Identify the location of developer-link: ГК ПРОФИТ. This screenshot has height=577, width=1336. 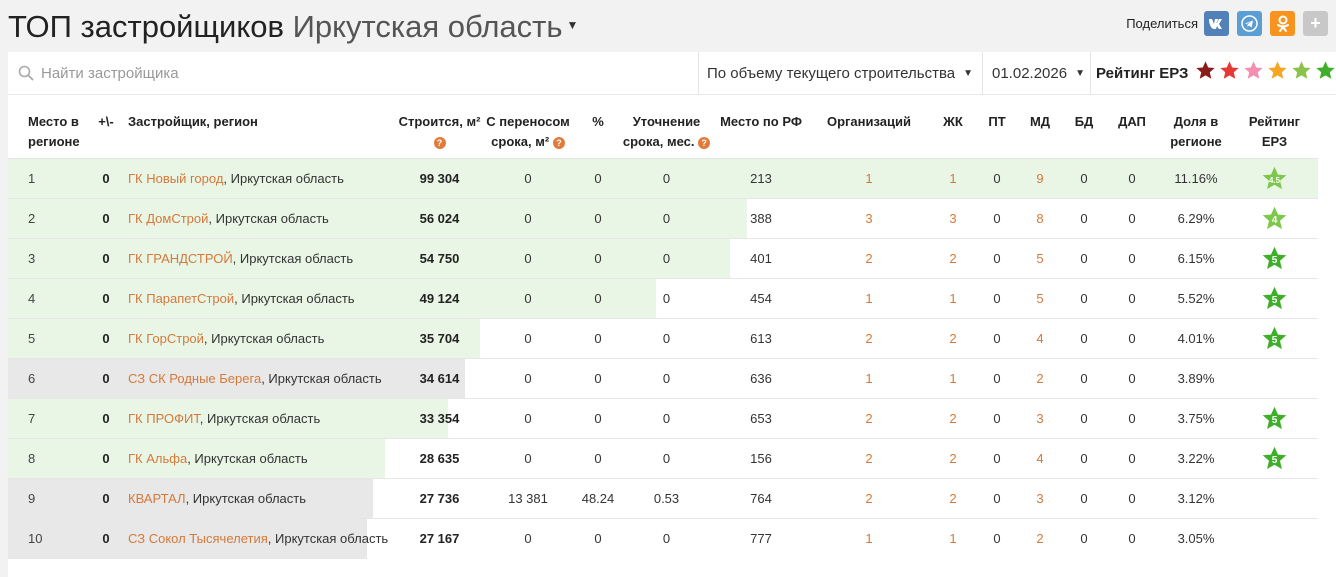
(164, 418).